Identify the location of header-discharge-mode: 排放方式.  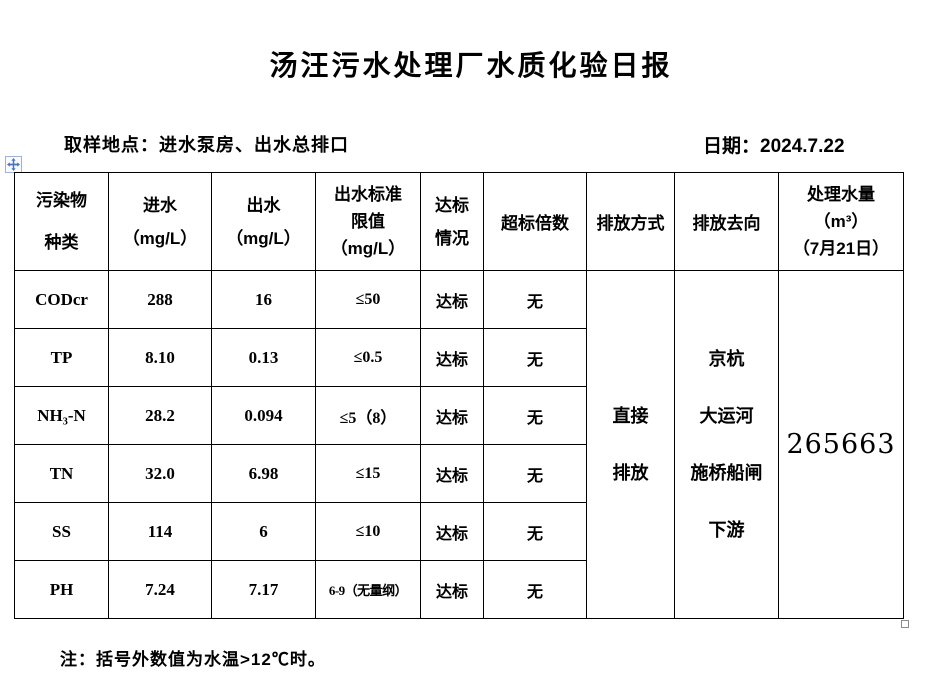
(630, 221).